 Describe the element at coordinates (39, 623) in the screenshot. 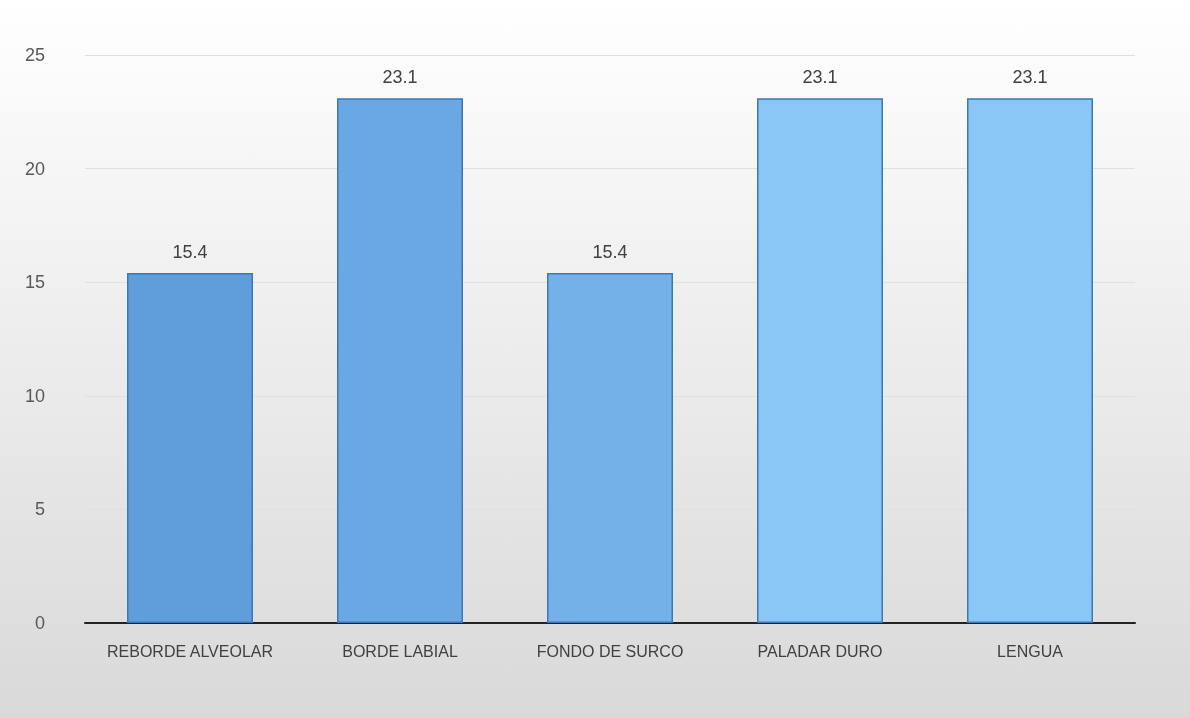

I see `y-tick-label: 0` at that location.